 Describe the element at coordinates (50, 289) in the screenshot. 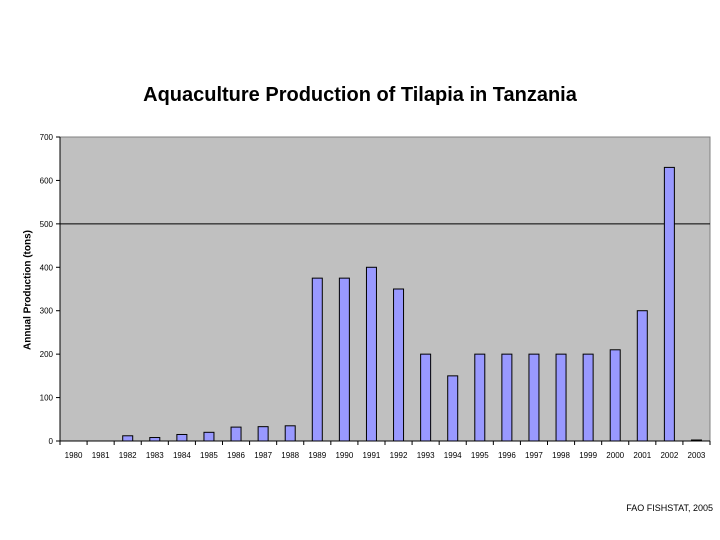

I see `y-tick-labels: 0 100 200 300 400 500 600 700` at that location.